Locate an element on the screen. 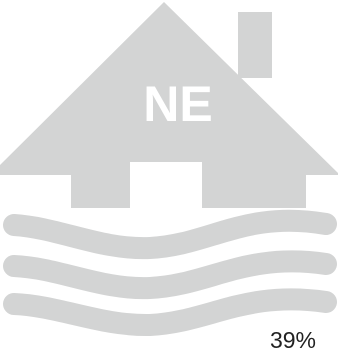  percent-label: 39% is located at coordinates (292, 340).